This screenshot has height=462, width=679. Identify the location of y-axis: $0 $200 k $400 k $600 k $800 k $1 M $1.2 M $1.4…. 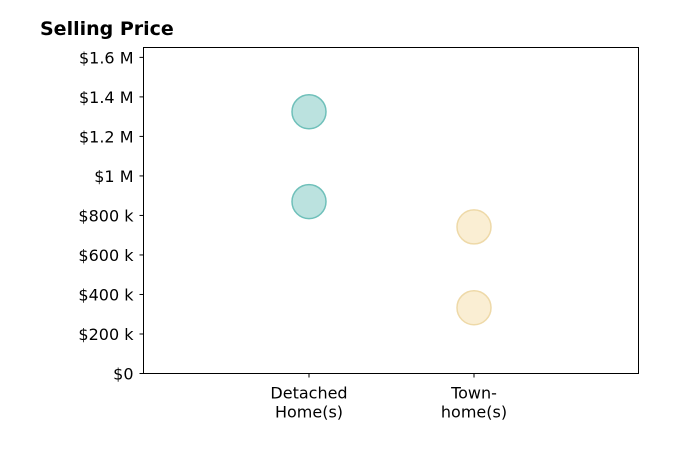
(111, 216).